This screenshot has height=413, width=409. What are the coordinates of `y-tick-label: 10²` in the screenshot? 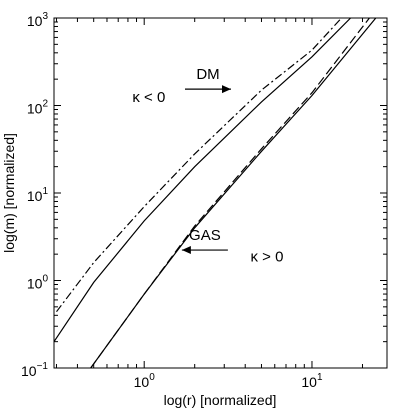 It's located at (38, 108).